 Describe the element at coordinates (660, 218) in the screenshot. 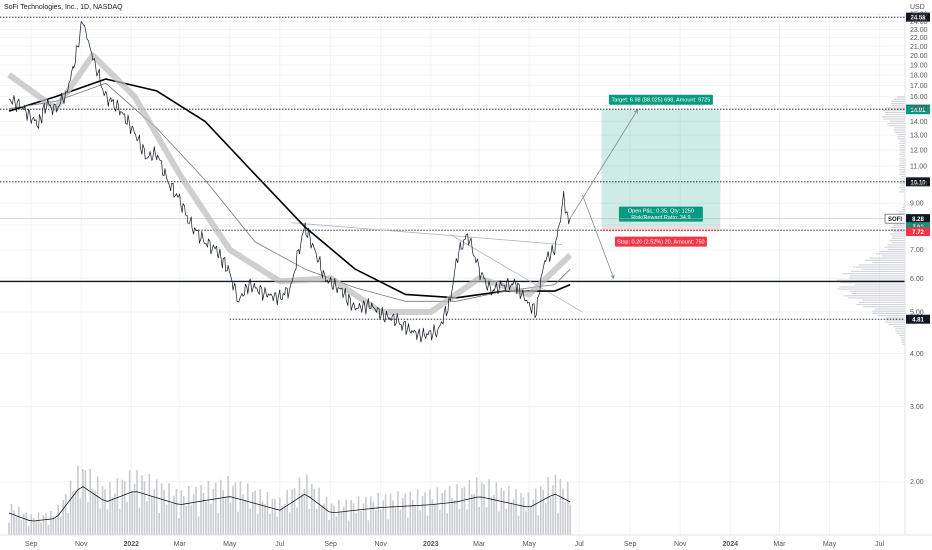

I see `risk-reward-label: Risk/Reward Ratio: 34.9` at that location.